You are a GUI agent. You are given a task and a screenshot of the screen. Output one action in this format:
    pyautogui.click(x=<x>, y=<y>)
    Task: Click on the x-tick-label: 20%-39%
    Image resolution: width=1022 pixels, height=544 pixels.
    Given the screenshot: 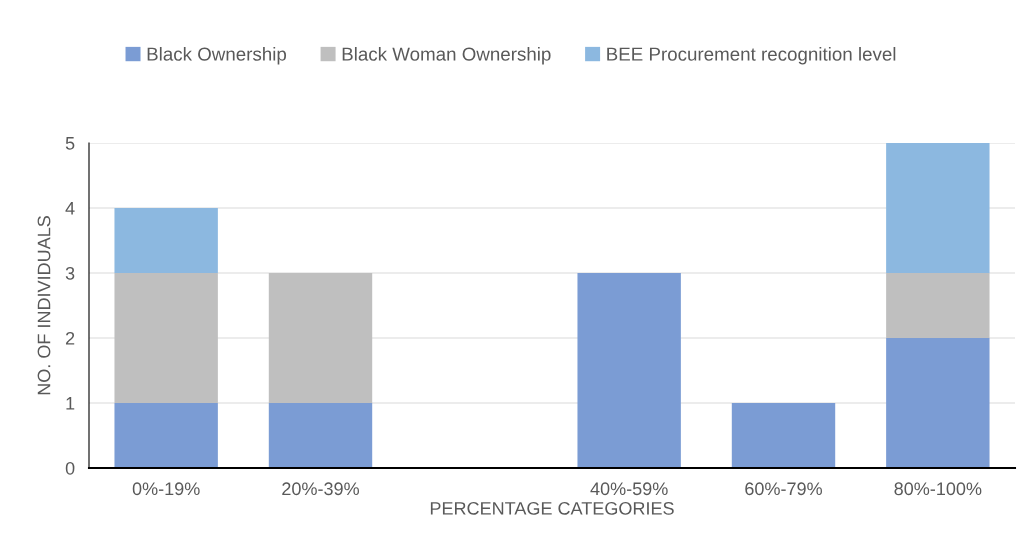 What is the action you would take?
    pyautogui.click(x=320, y=489)
    